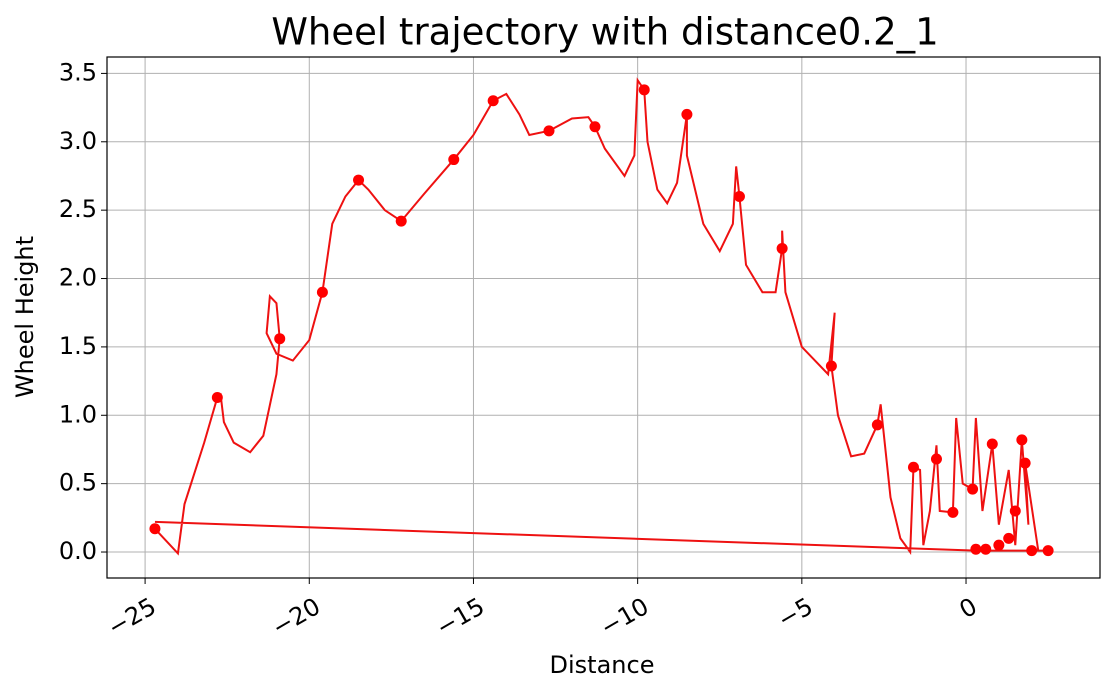 This screenshot has height=697, width=1113. I want to click on y-tick-label: 1.0, so click(78, 414).